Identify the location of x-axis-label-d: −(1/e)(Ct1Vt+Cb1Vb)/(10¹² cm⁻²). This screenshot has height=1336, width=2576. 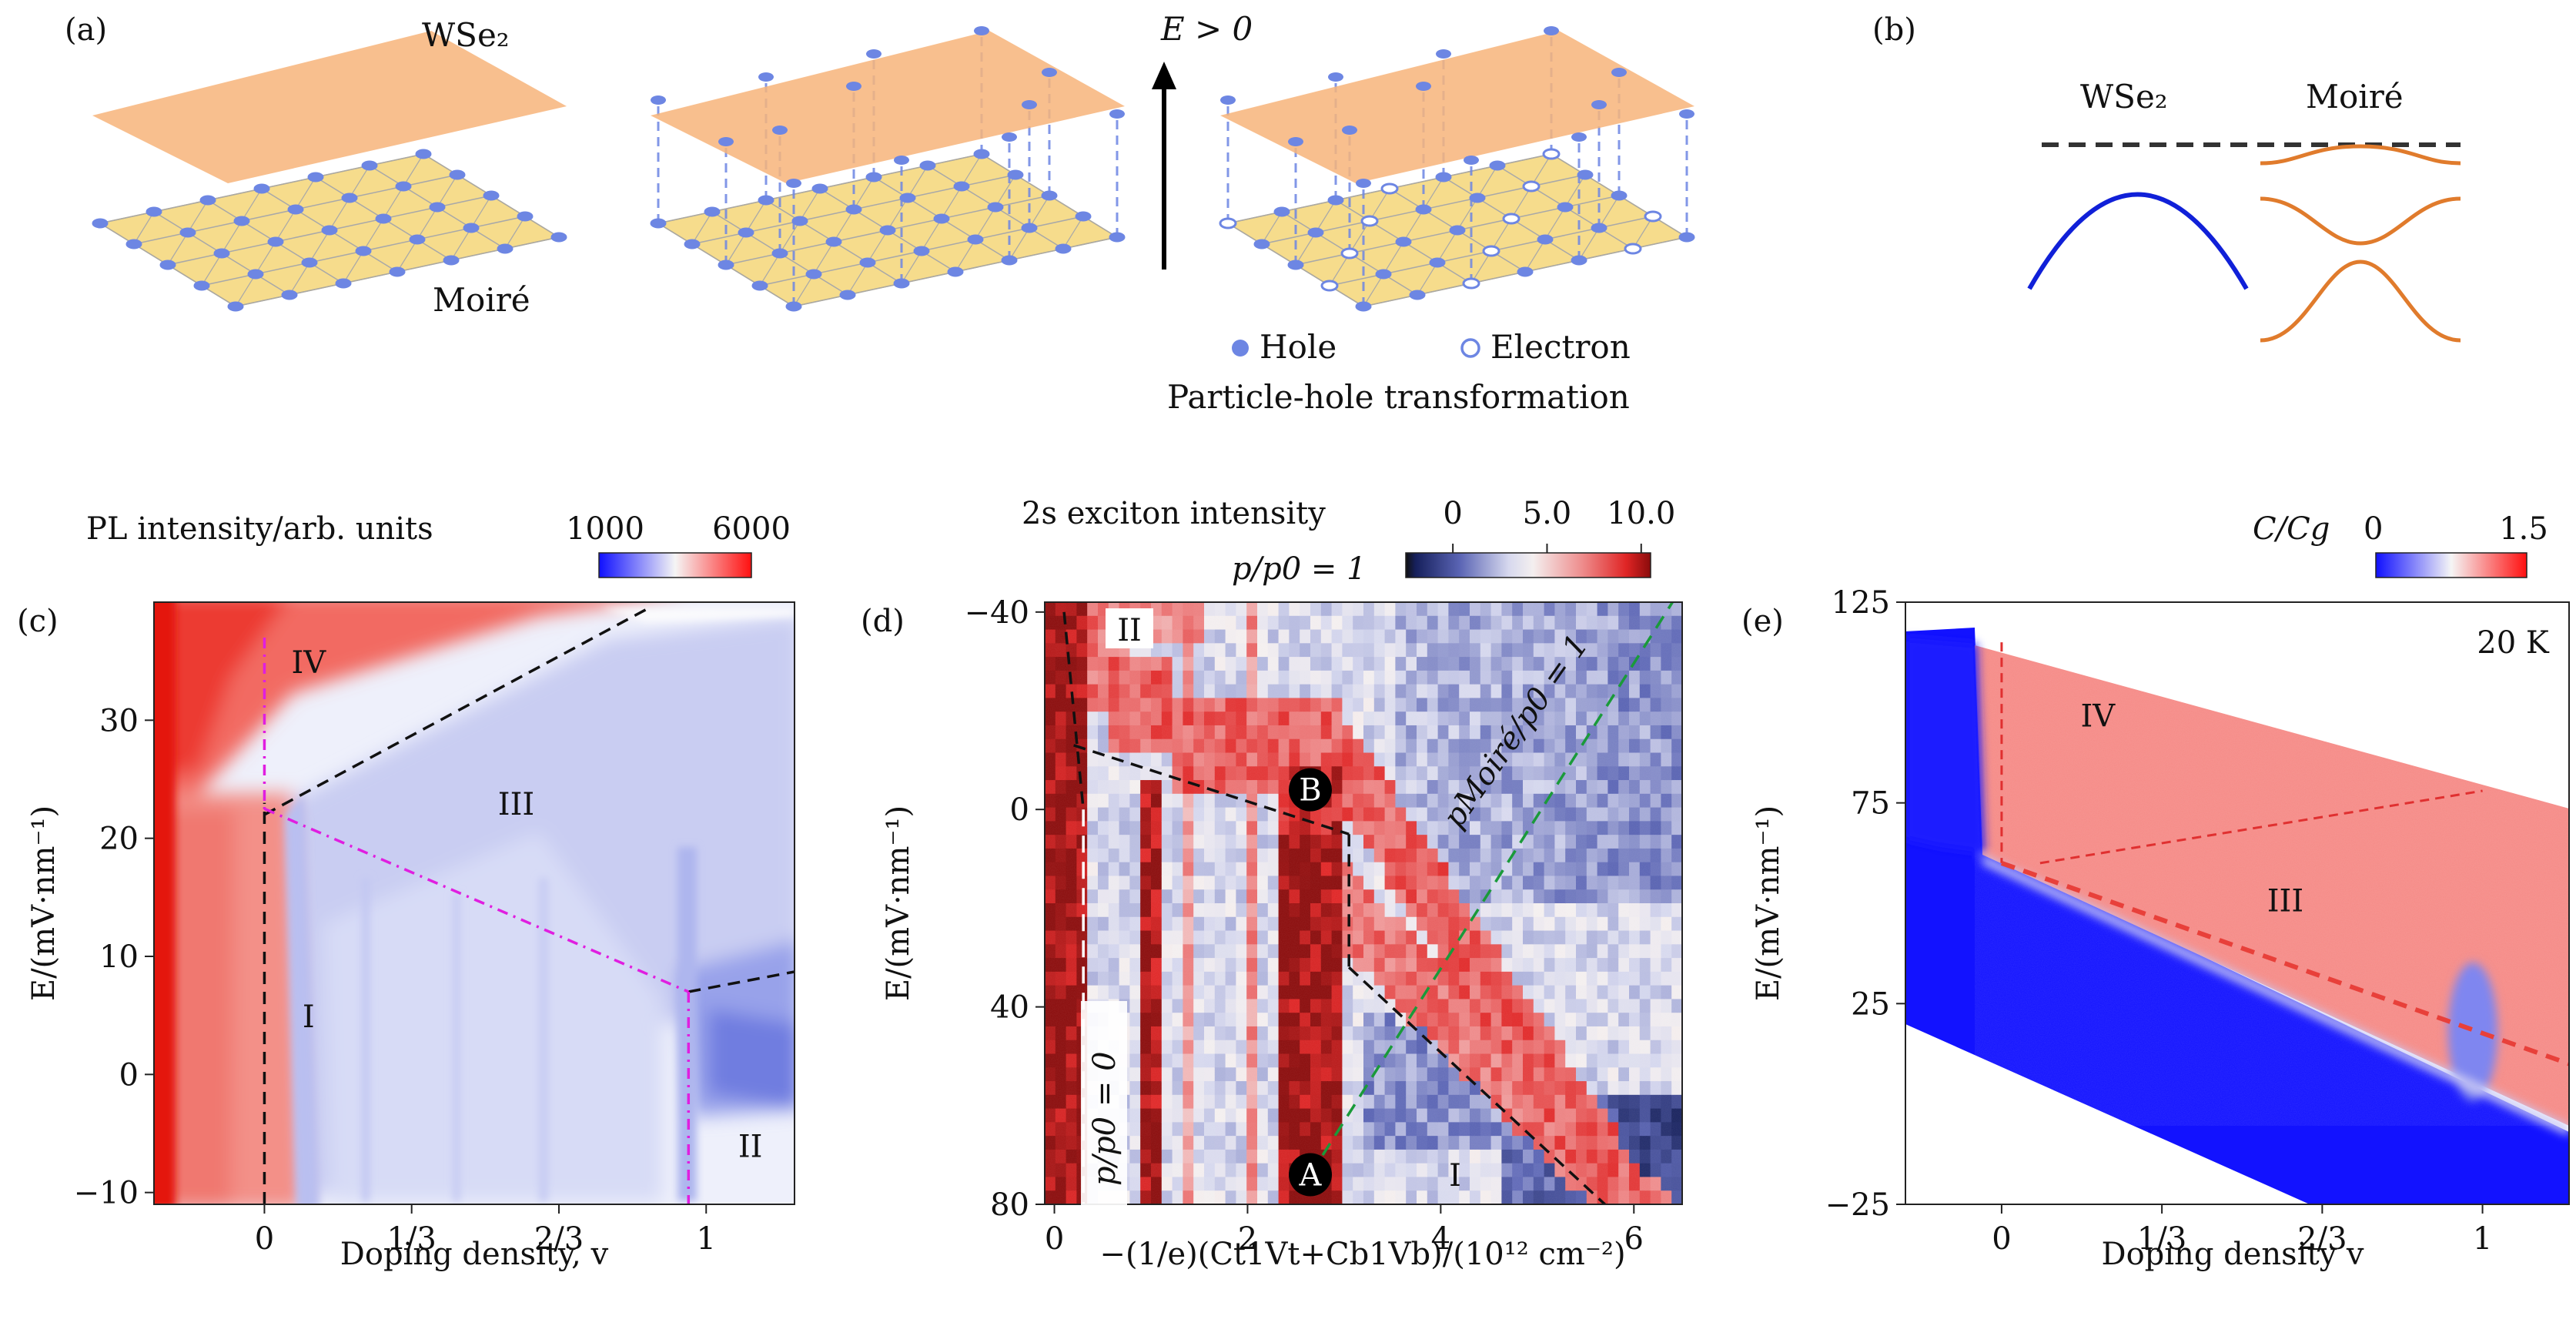
(1362, 1254).